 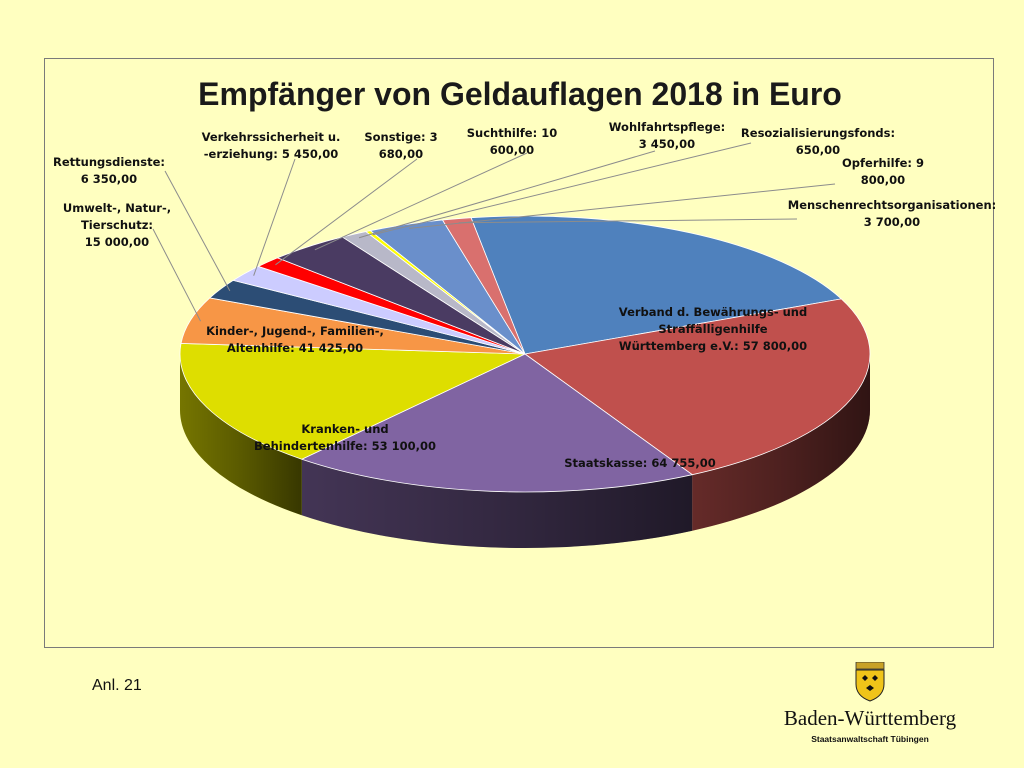 What do you see at coordinates (667, 127) in the screenshot?
I see `slice-label-line: Wohlfahrtspflege:` at bounding box center [667, 127].